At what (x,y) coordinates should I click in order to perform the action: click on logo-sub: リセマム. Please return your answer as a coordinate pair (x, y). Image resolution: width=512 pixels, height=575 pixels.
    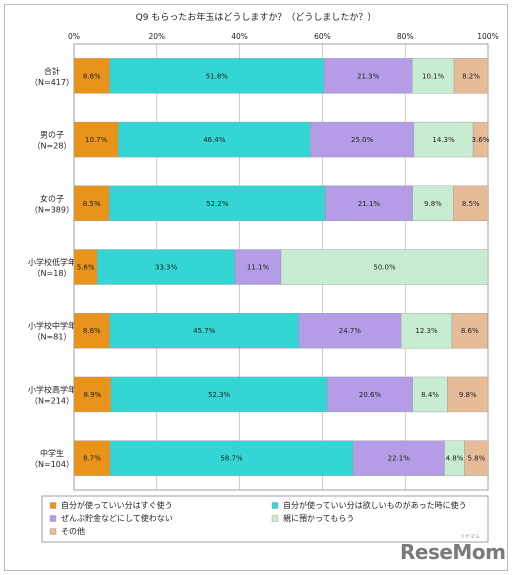
    Looking at the image, I should click on (470, 537).